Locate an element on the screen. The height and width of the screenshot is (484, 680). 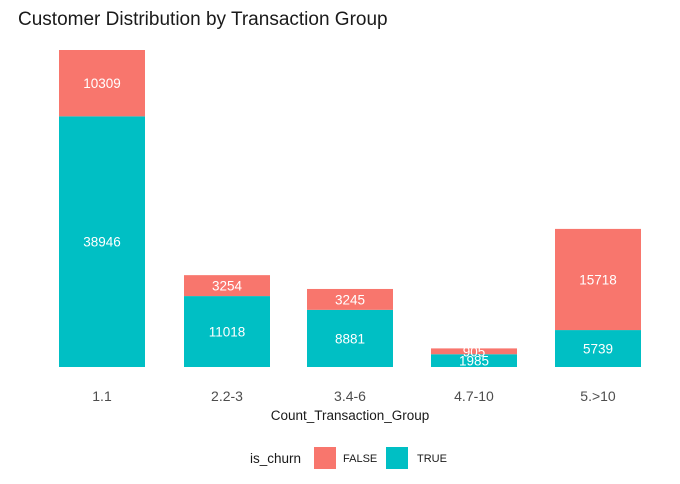
data-label-false-2: 3245 is located at coordinates (350, 299).